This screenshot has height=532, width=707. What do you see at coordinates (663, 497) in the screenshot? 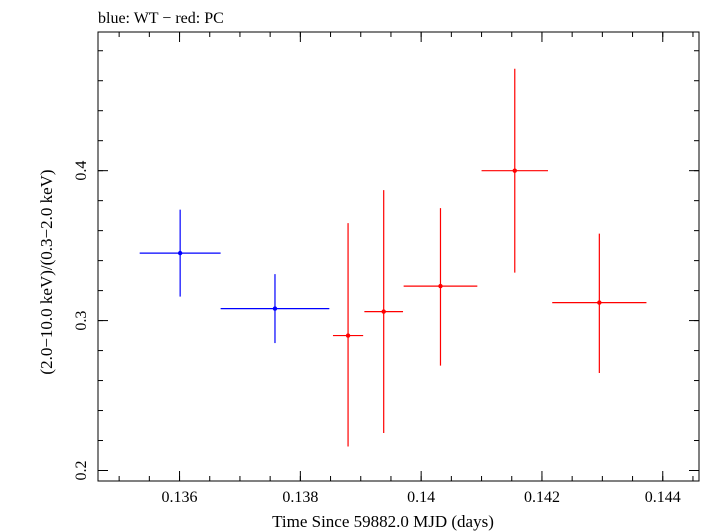
I see `x-tick-label: 0.144` at bounding box center [663, 497].